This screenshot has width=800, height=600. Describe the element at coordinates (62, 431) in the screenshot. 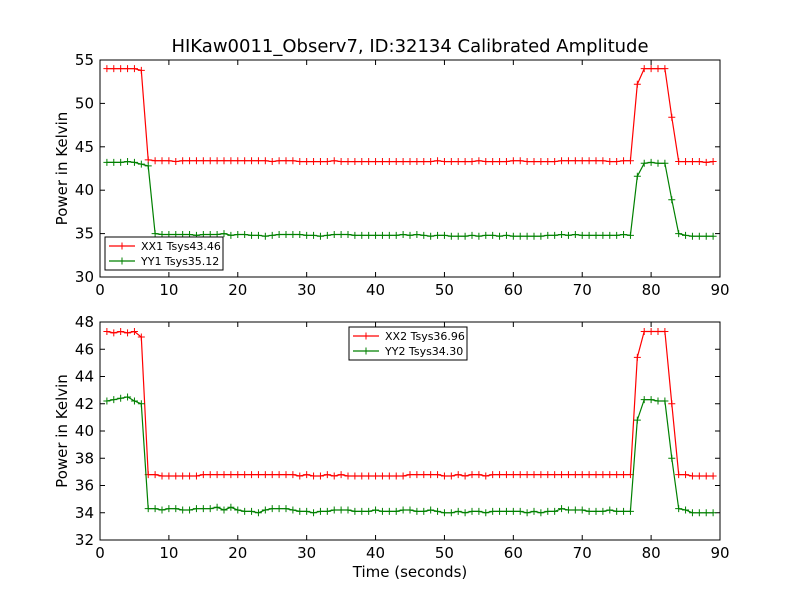

I see `y-axis-label: Power in Kelvin` at that location.